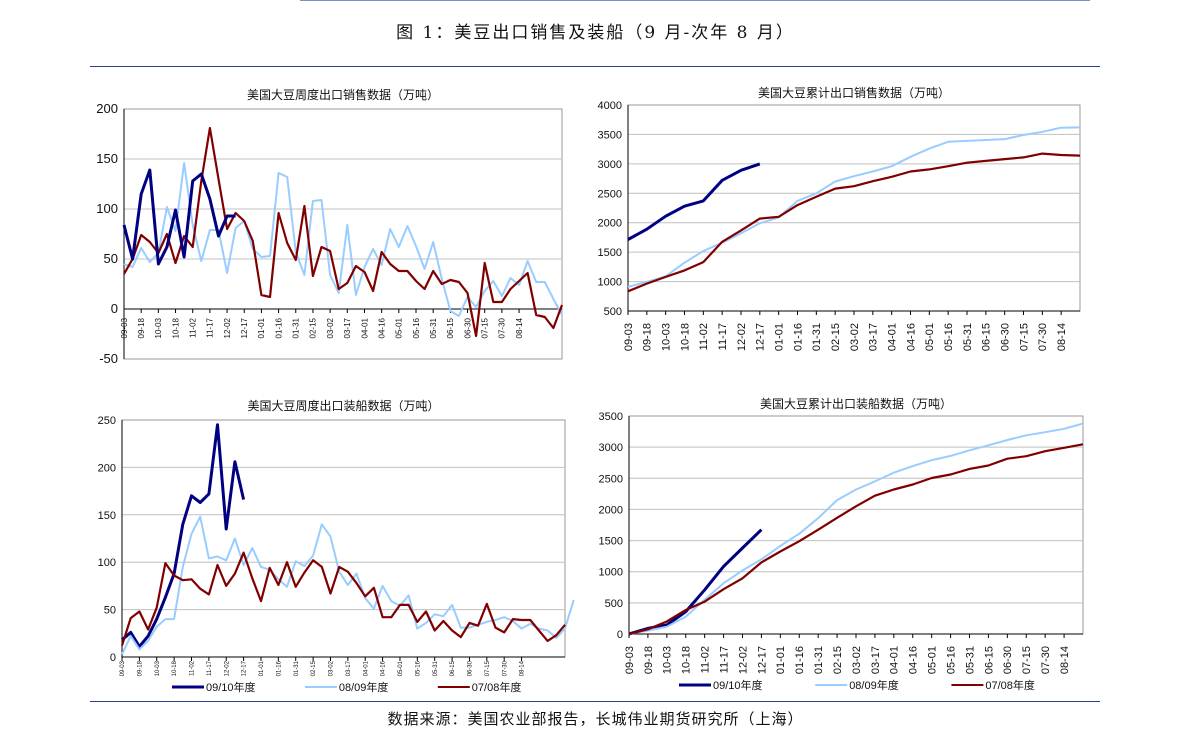 Image resolution: width=1191 pixels, height=746 pixels. What do you see at coordinates (107, 468) in the screenshot?
I see `y-tick-label: 200` at bounding box center [107, 468].